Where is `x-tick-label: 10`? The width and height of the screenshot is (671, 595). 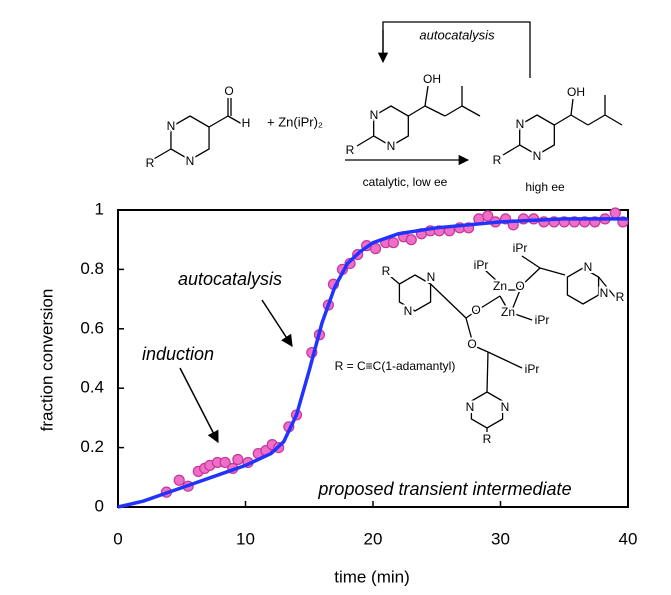 x-tick-label: 10 is located at coordinates (245, 538).